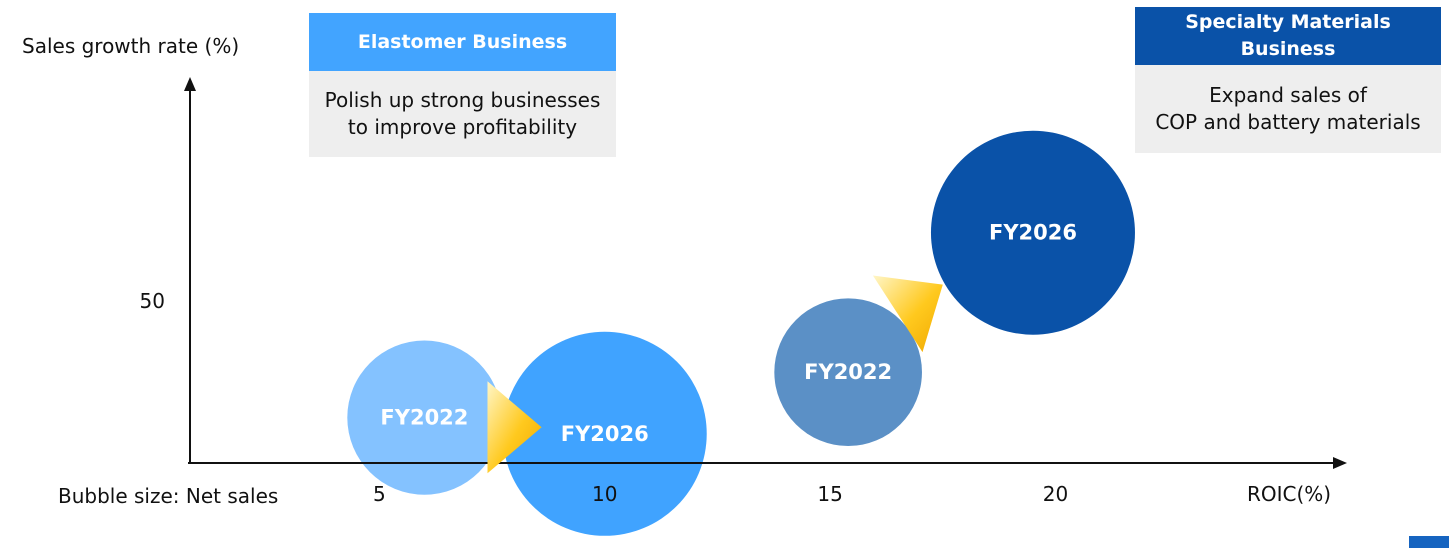  I want to click on bubble-size-note: Bubble size: Net sales, so click(168, 496).